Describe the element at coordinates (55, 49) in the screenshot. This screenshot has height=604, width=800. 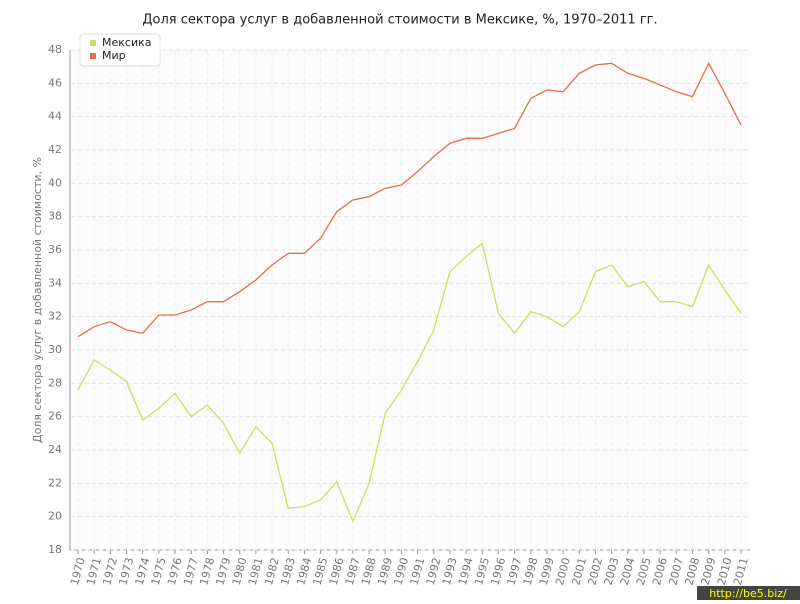
I see `y-tick-label: 48` at that location.